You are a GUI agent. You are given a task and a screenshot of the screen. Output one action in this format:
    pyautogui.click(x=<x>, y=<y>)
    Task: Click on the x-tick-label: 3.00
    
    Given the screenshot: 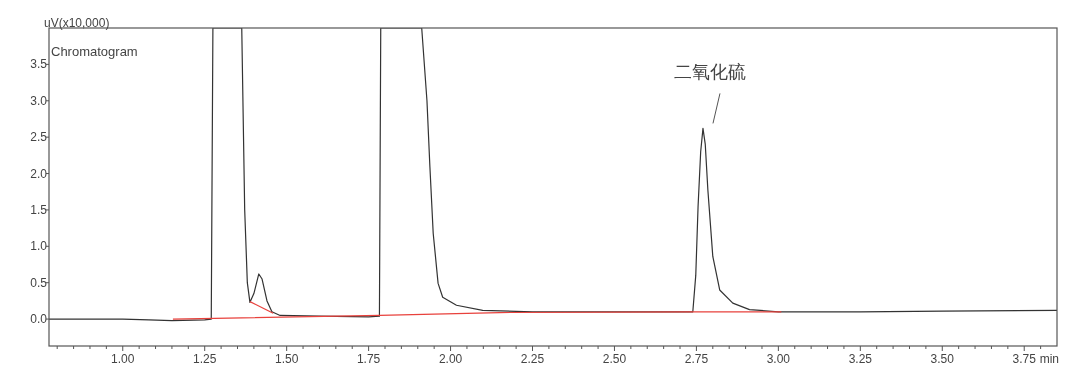 What is the action you would take?
    pyautogui.click(x=778, y=359)
    